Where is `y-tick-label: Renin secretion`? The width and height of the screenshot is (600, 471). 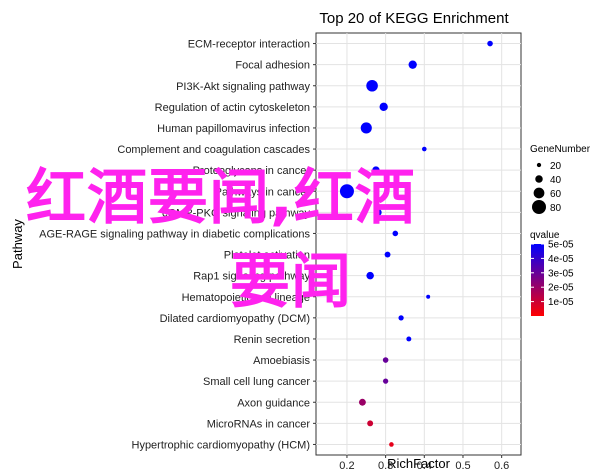
y-tick-label: Renin secretion is located at coordinates (272, 340).